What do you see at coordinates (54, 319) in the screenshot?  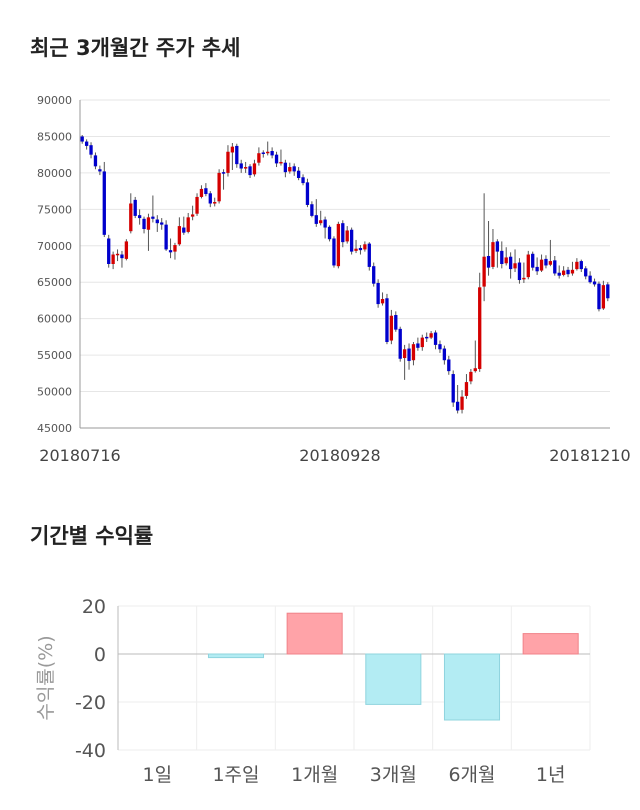 I see `y-tick-label: 60000` at bounding box center [54, 319].